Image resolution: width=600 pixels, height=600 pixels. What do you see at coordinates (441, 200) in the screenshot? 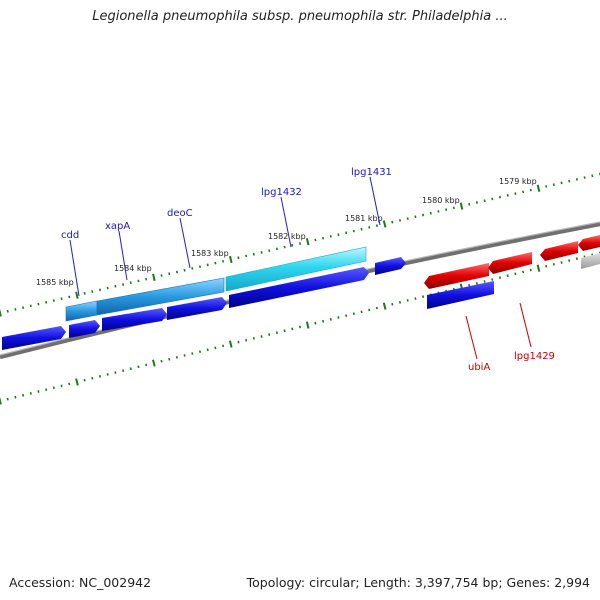
I see `scale-label-1580: 1580 kbp` at bounding box center [441, 200].